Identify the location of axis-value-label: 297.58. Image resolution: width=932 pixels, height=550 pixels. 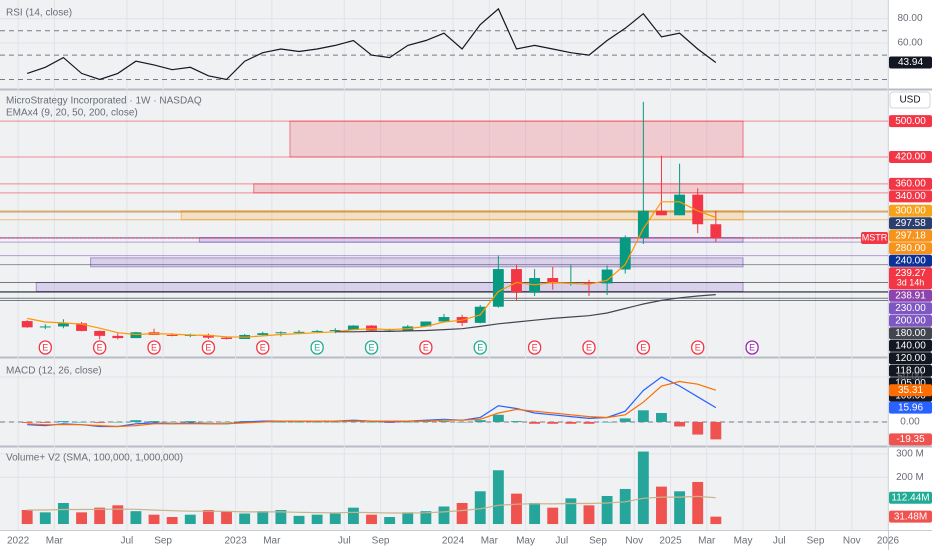
(910, 223).